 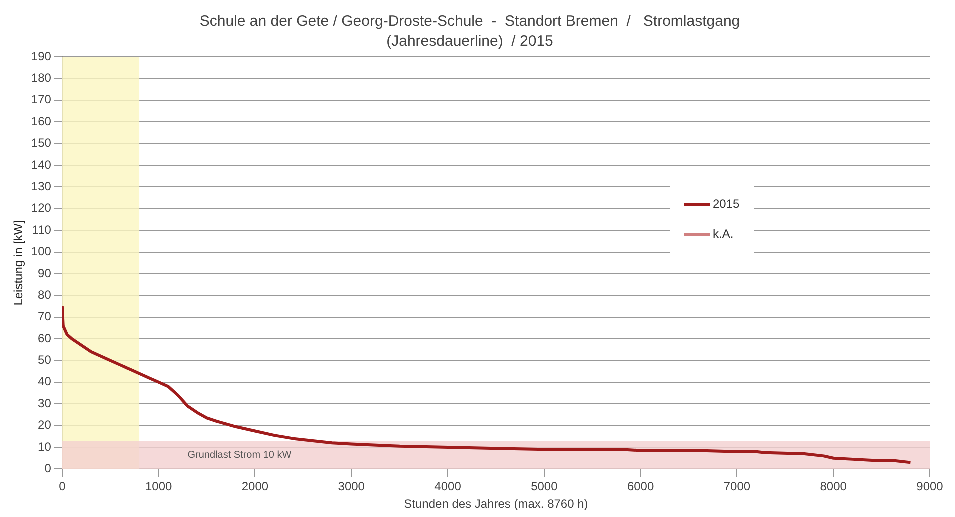 I want to click on y-tick-label: 170, so click(x=41, y=99).